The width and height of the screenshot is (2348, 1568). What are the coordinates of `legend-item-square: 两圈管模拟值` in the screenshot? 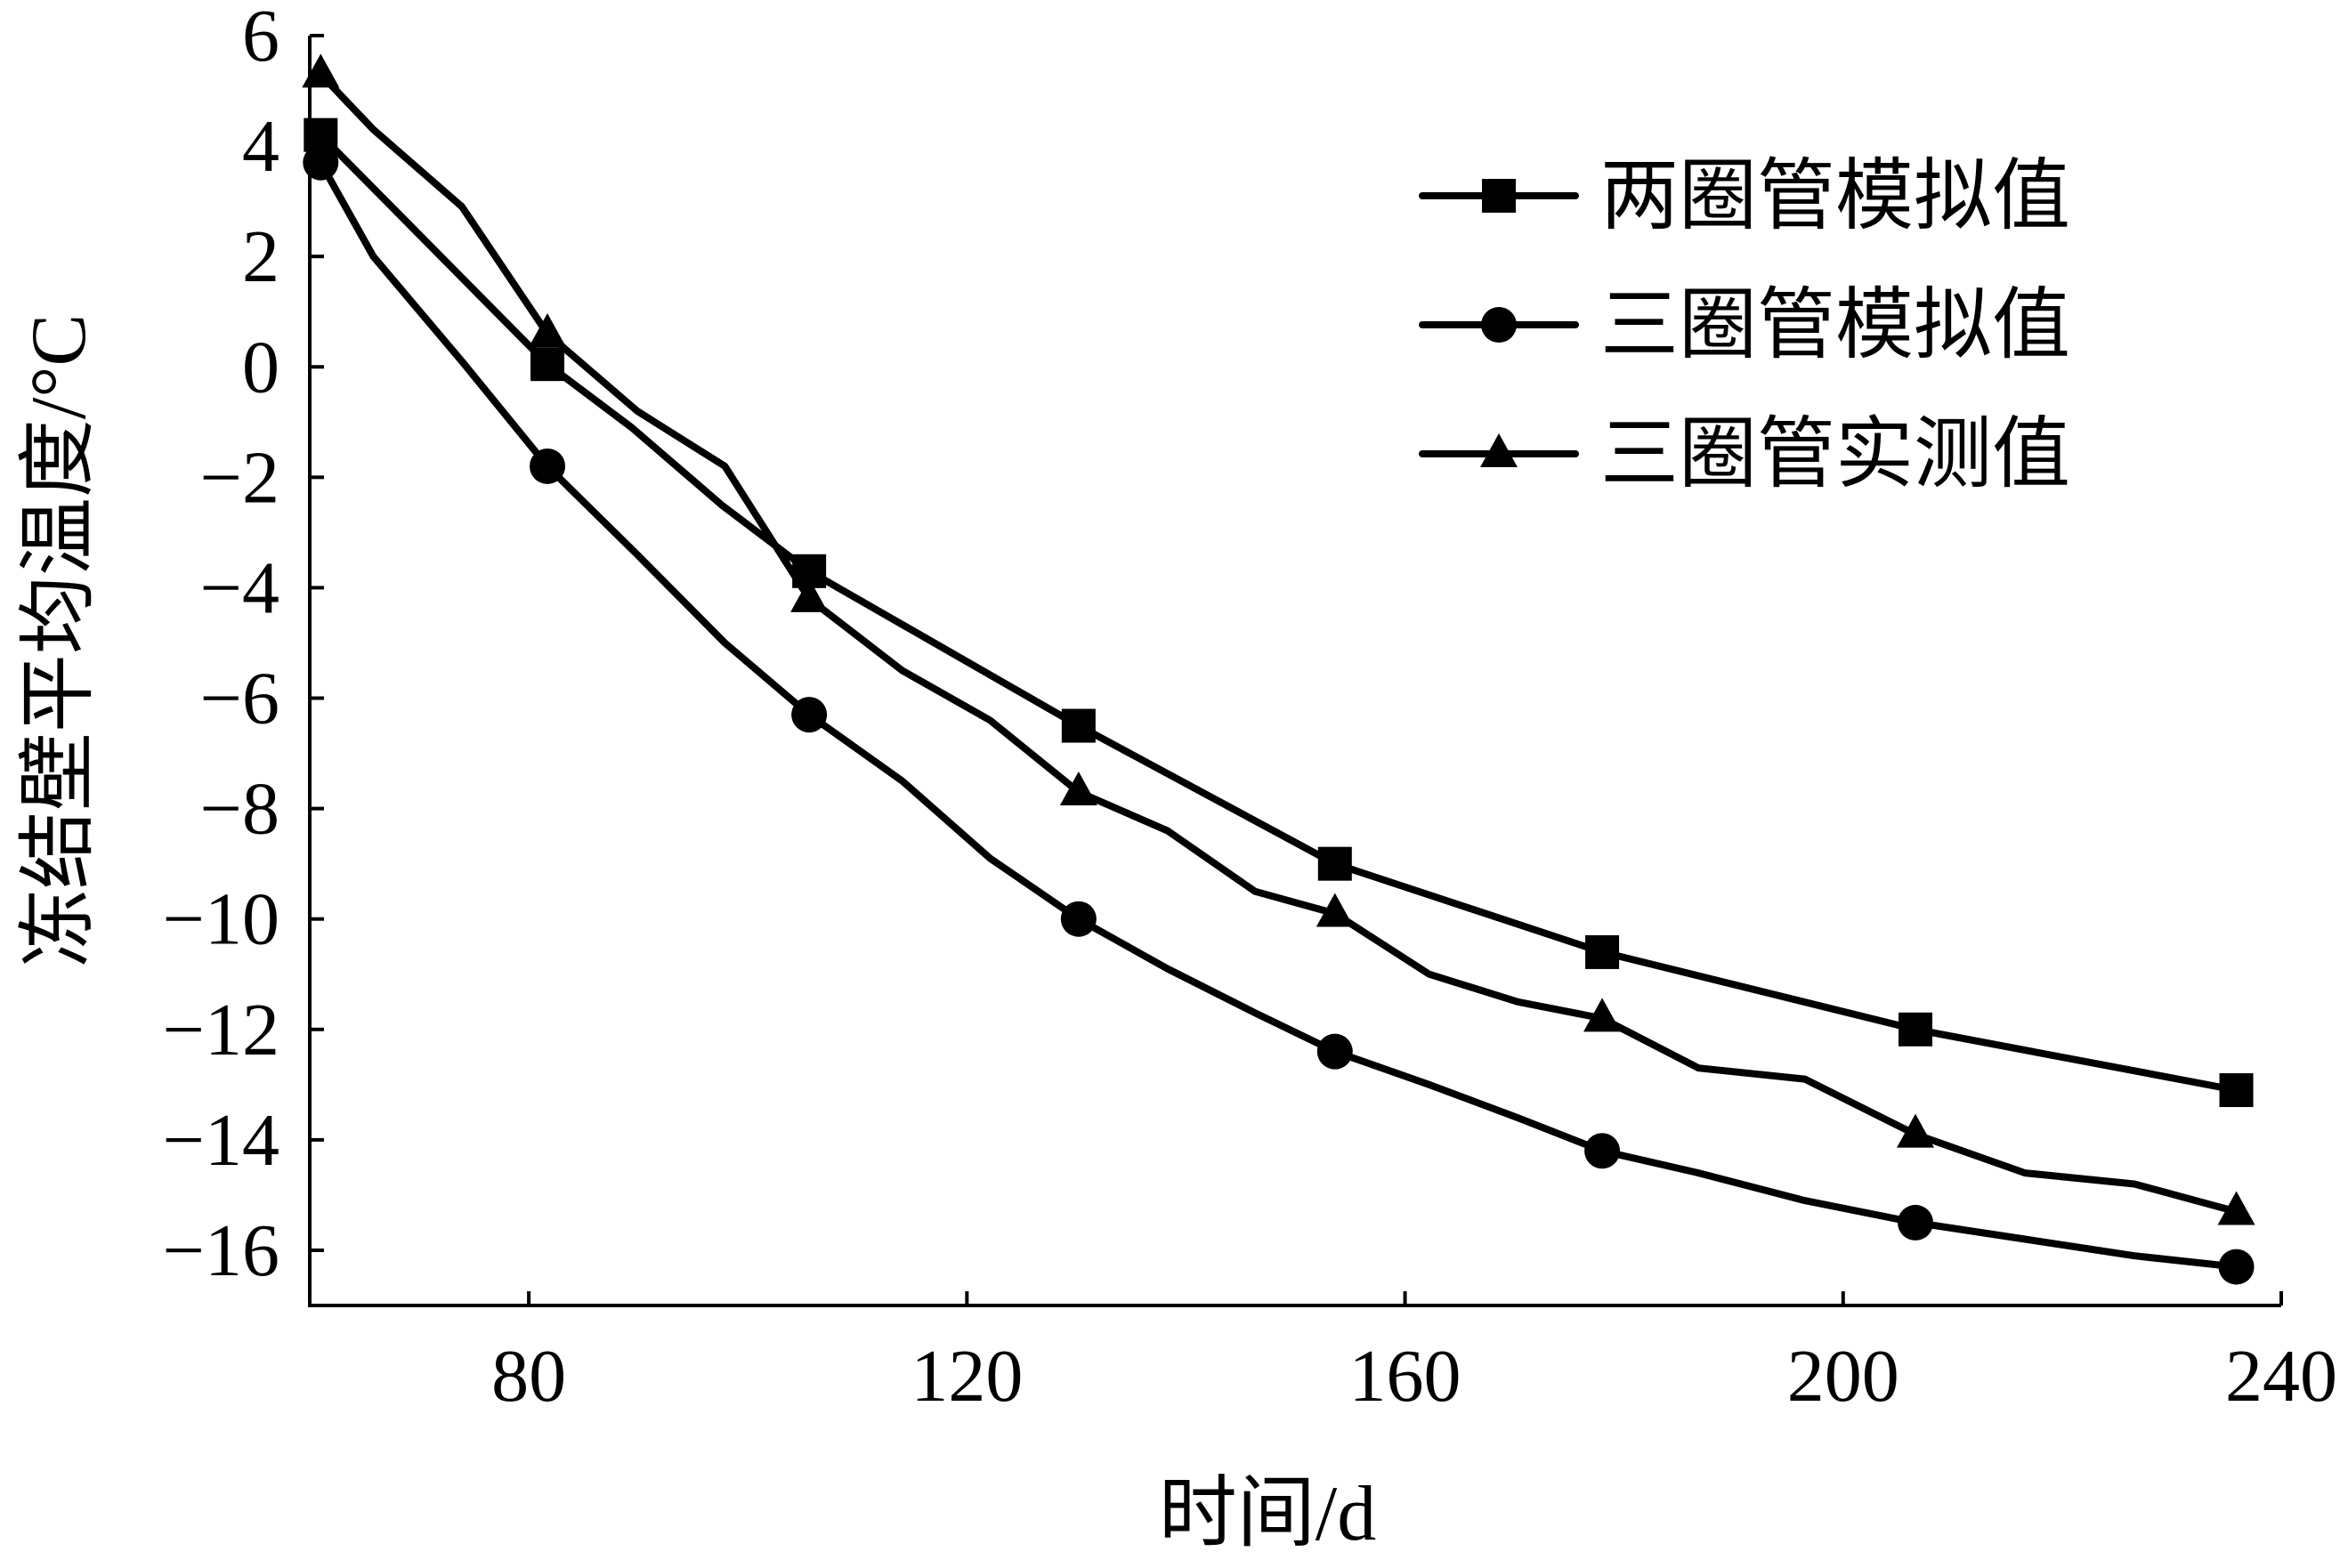 It's located at (1746, 197).